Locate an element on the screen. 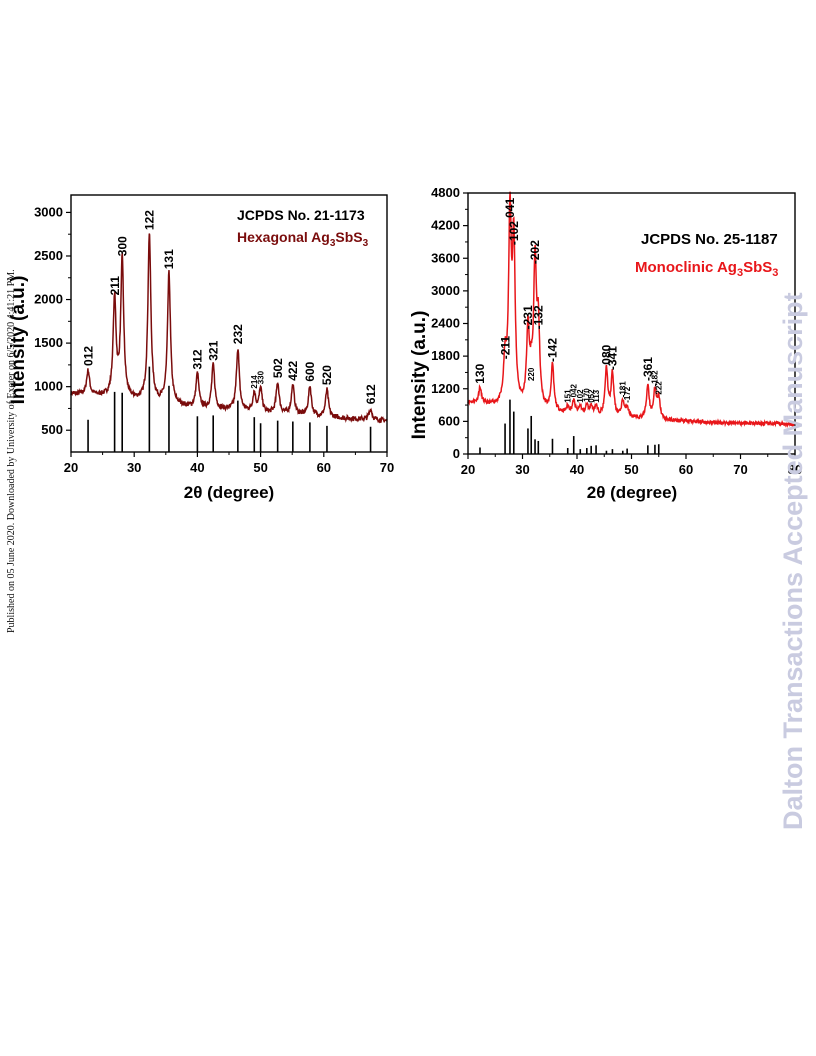 This screenshot has width=816, height=1056. right-peak-label: -202 is located at coordinates (535, 252).